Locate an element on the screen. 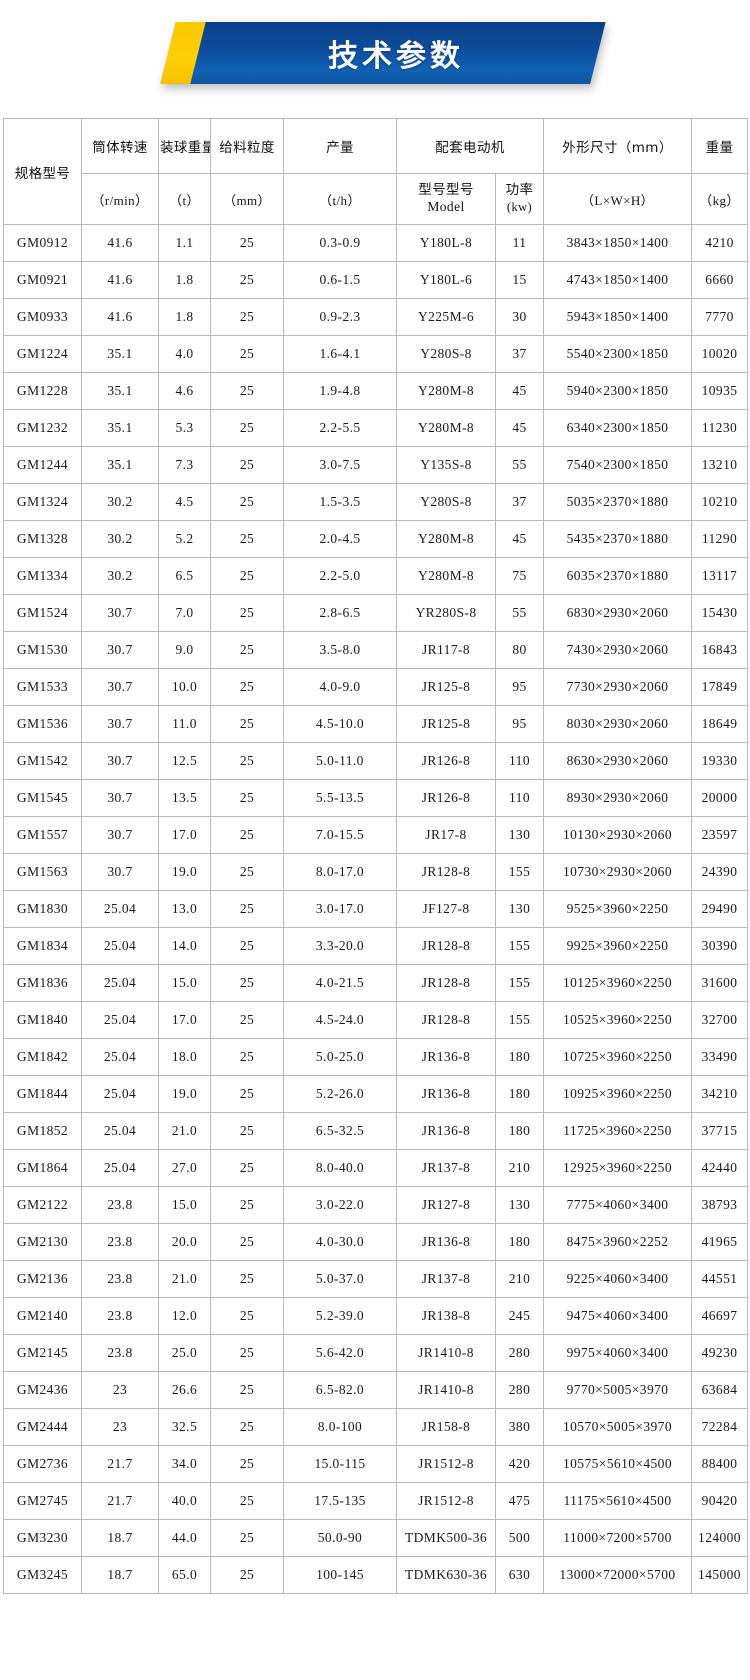 The height and width of the screenshot is (1680, 750). cell-motor-power: 475 is located at coordinates (519, 1501).